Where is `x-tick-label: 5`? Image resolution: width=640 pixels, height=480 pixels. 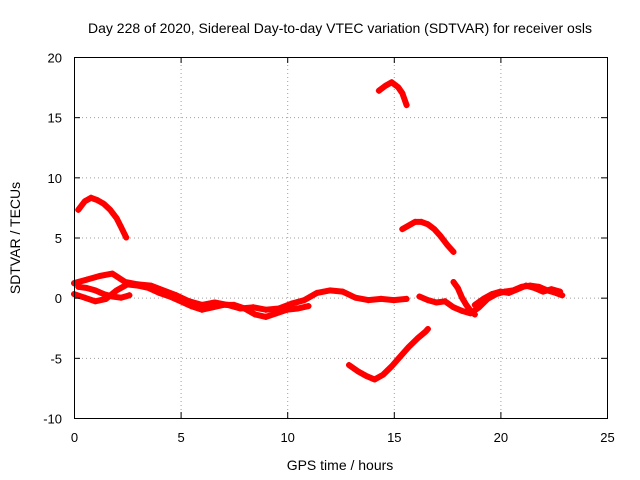
x-tick-label: 5 is located at coordinates (180, 437).